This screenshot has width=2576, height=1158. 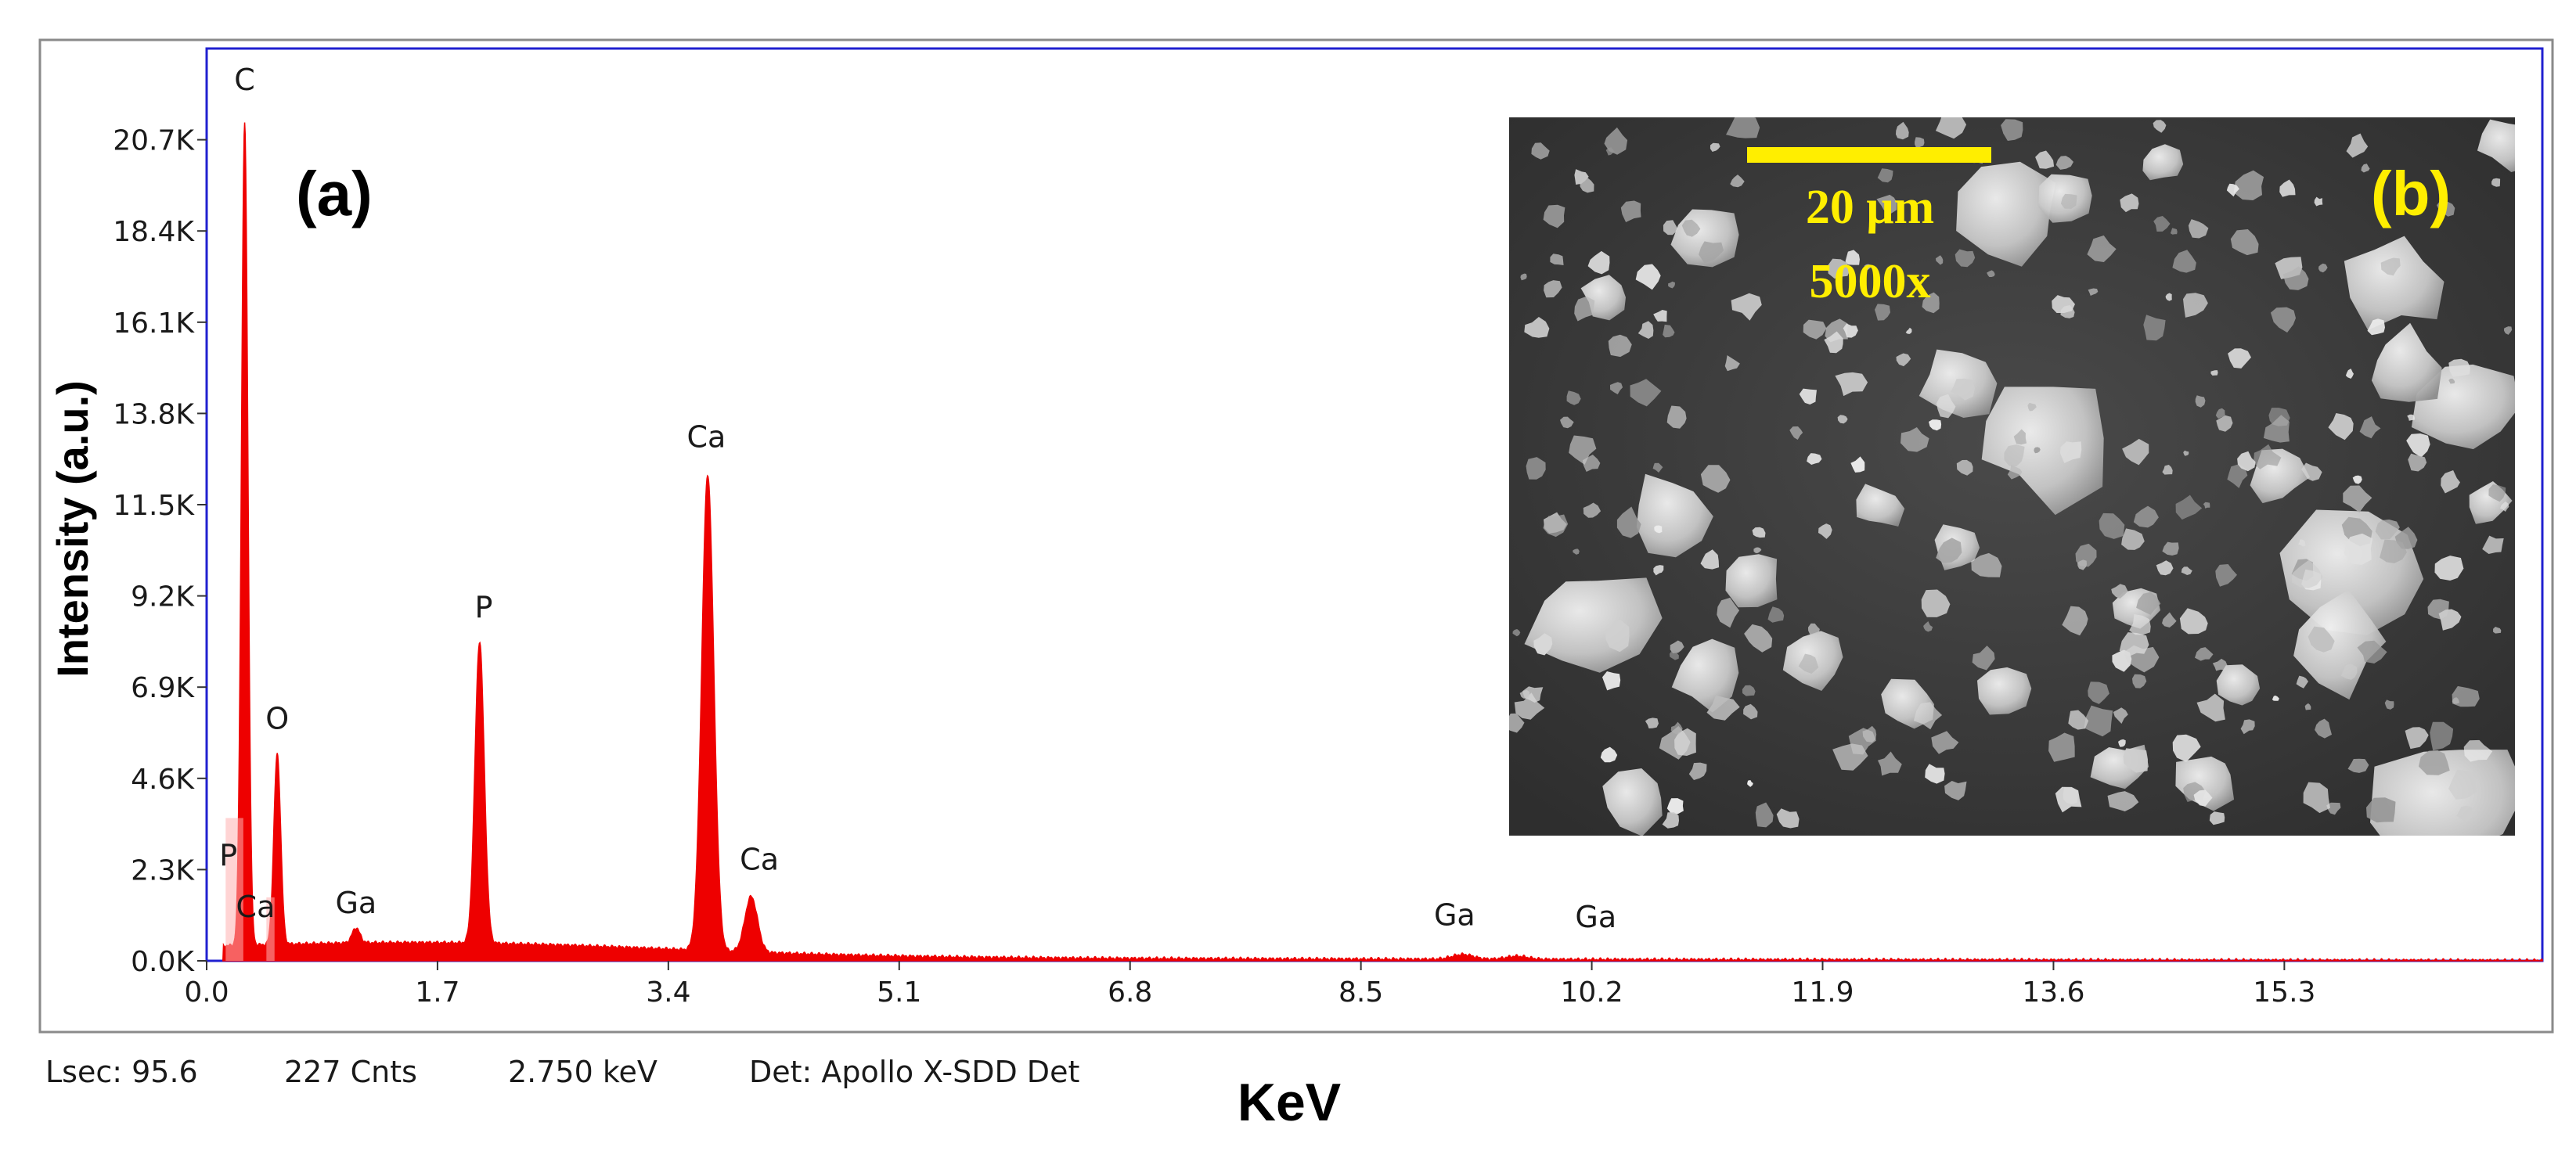 What do you see at coordinates (154, 323) in the screenshot?
I see `y-tick-label: 16.1K` at bounding box center [154, 323].